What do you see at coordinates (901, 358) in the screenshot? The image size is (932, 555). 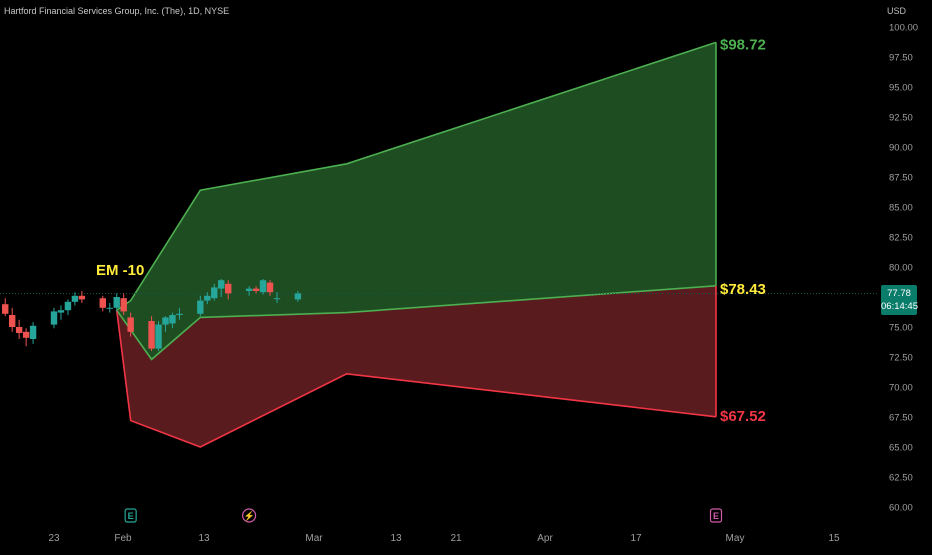 I see `y-tick-label: 72.50` at bounding box center [901, 358].